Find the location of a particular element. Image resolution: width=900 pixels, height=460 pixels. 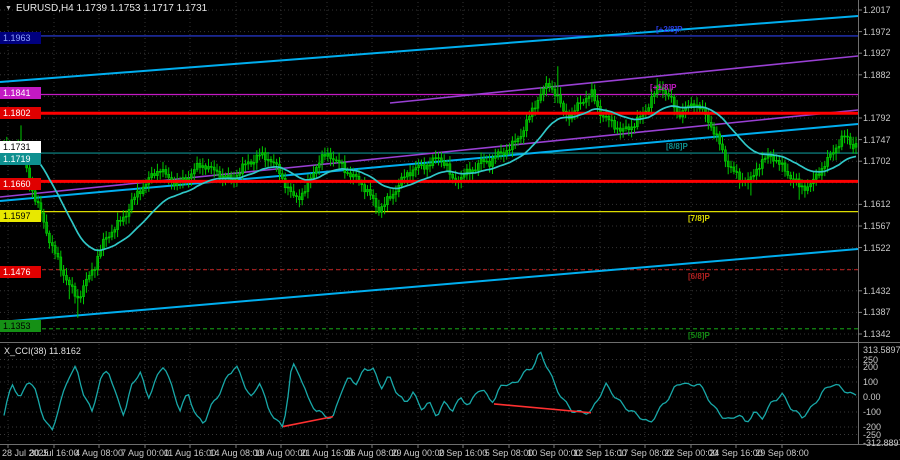

indicator-name-value: X_CCI(38) 11.8162 is located at coordinates (42, 351).